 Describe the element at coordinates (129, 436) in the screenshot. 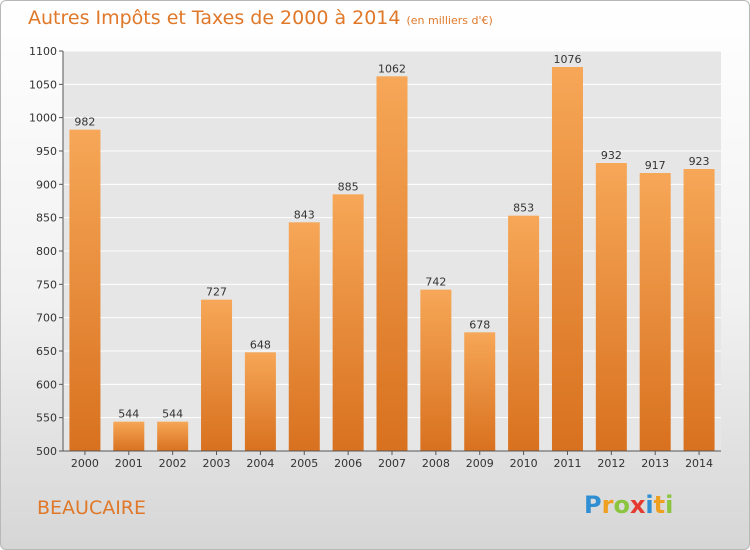

I see `bar-2001` at that location.